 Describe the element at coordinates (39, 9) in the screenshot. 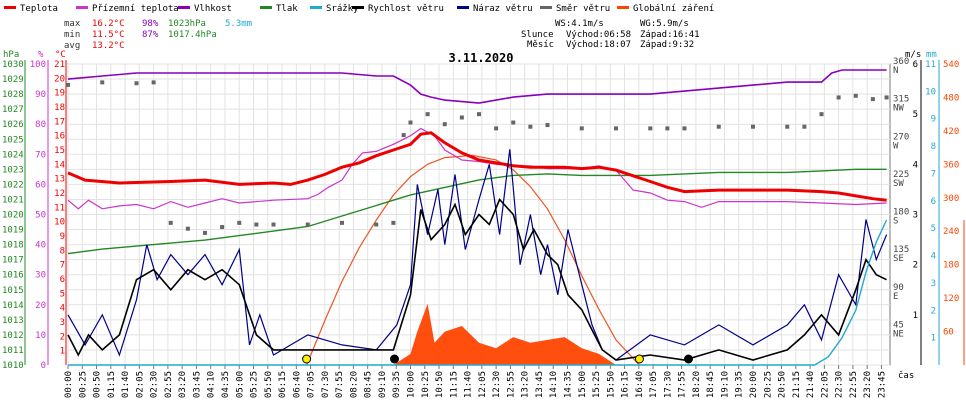

I see `legend-label-0: Teplota` at that location.